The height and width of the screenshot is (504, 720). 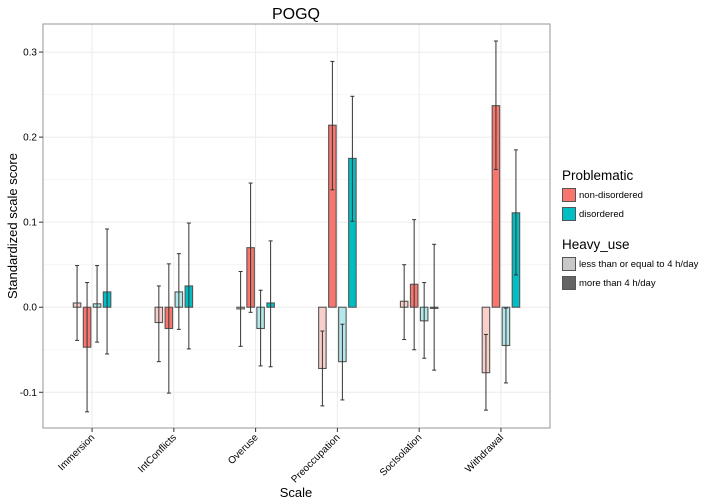 I want to click on legend-item-gt-4h: more than 4 h/day, so click(x=630, y=283).